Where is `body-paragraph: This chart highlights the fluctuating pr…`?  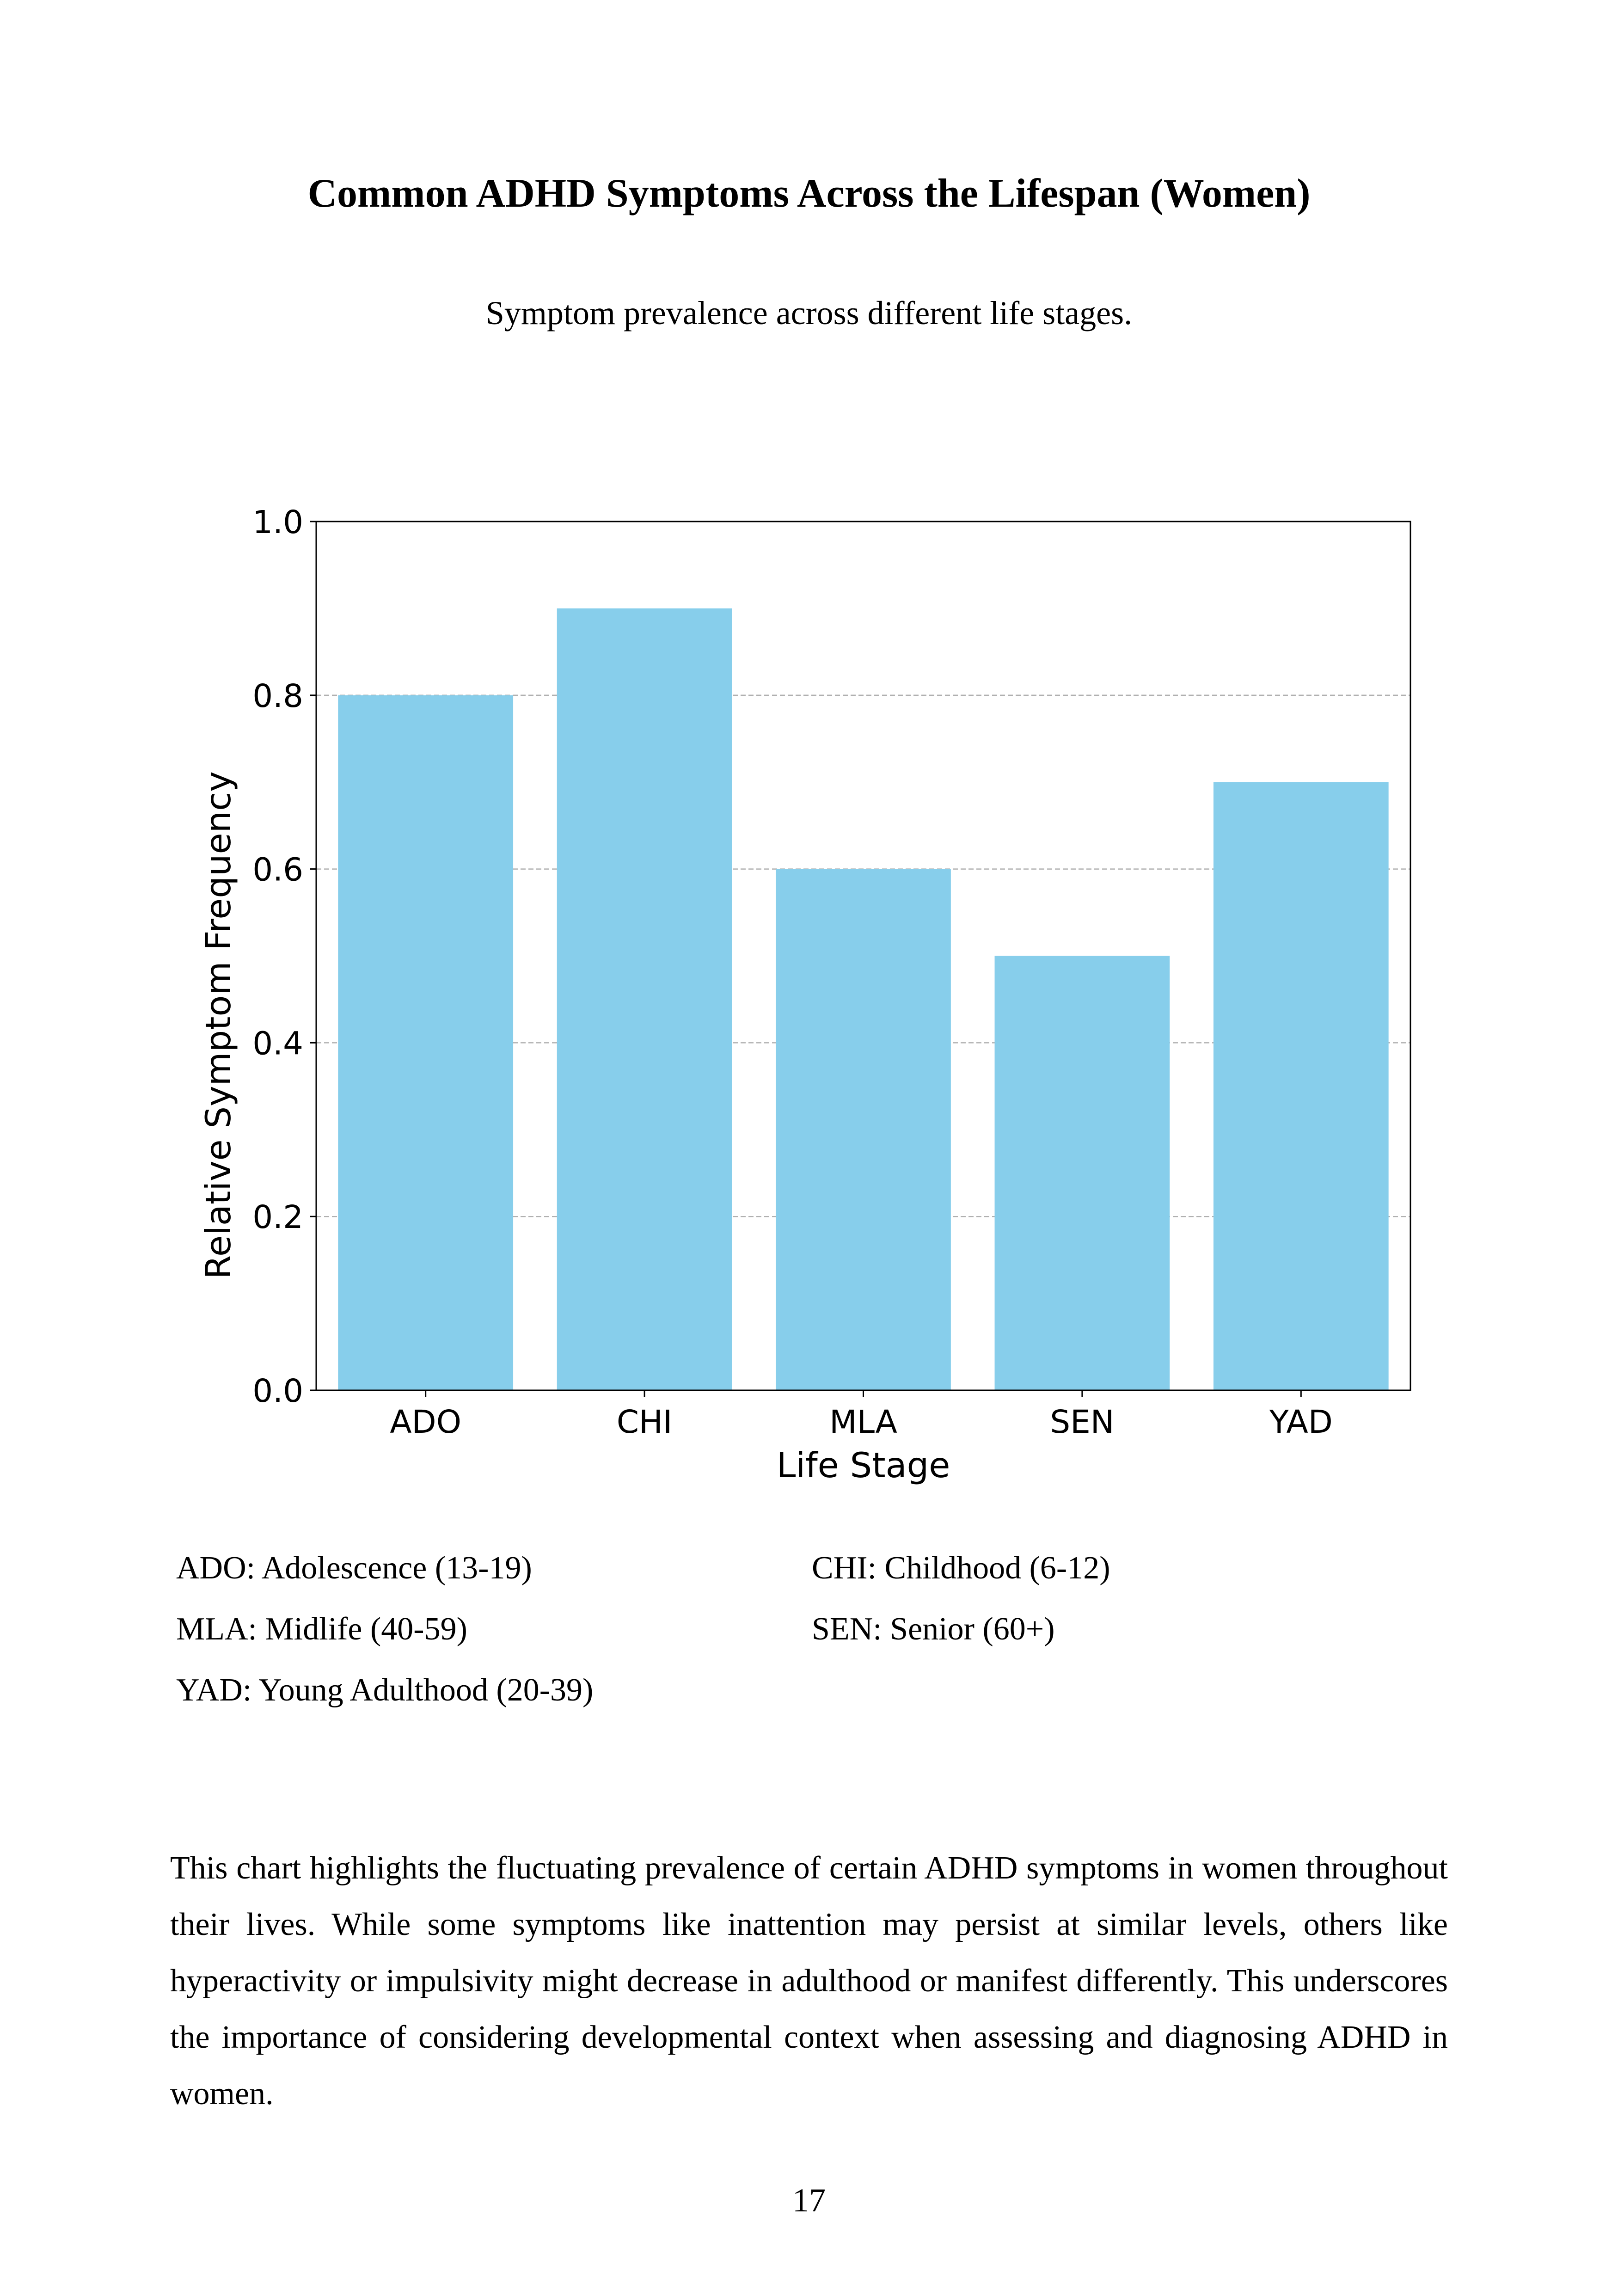
body-paragraph: This chart highlights the fluctuating pr… is located at coordinates (809, 1981).